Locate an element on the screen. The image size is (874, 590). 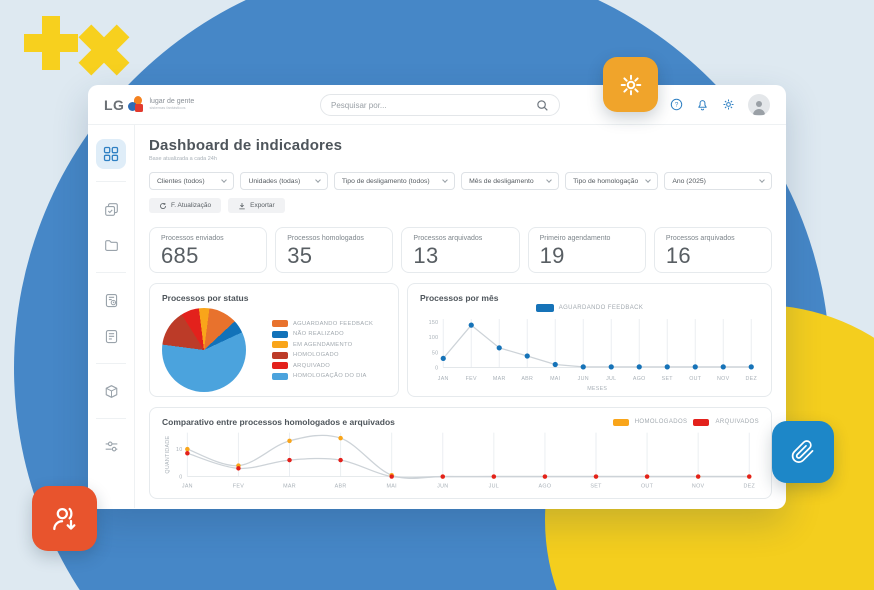
legend-item: AGUARDANDO FEEDBACK is located at coordinates (322, 324).